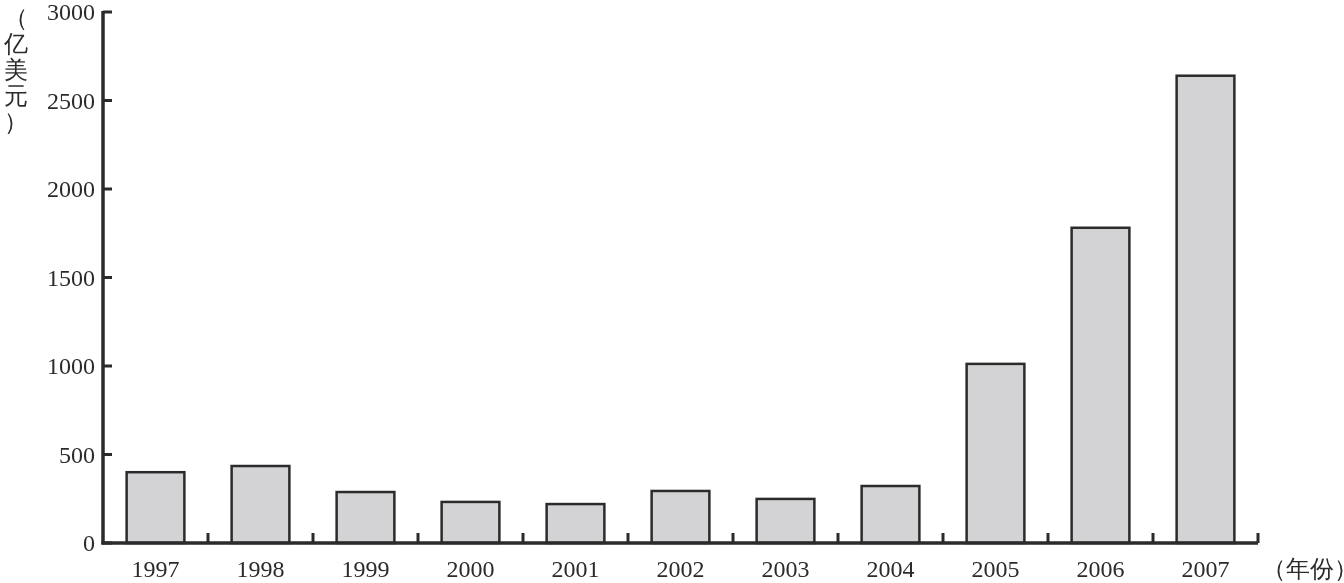 This screenshot has width=1344, height=583. I want to click on x-tick-label: 2005, so click(995, 569).